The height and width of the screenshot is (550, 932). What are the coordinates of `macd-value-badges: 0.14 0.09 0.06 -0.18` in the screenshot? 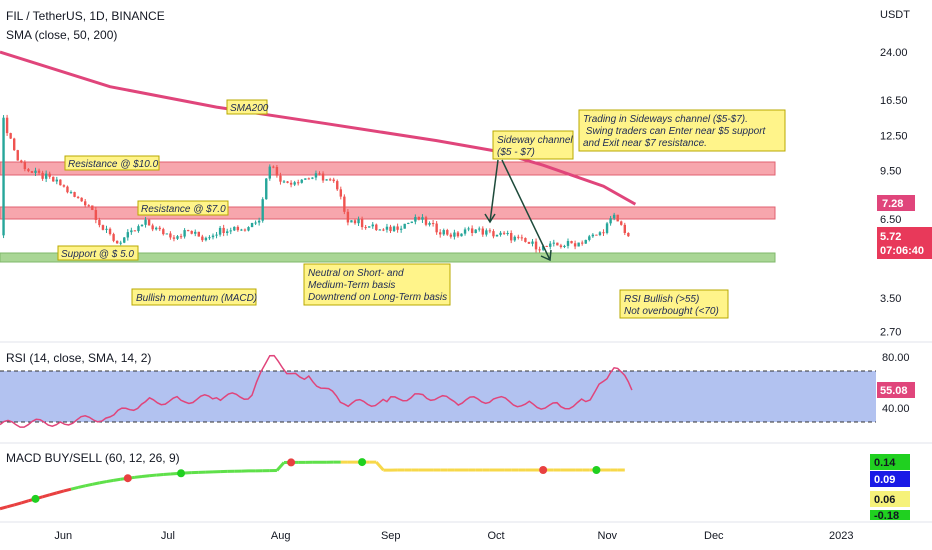 It's located at (890, 488).